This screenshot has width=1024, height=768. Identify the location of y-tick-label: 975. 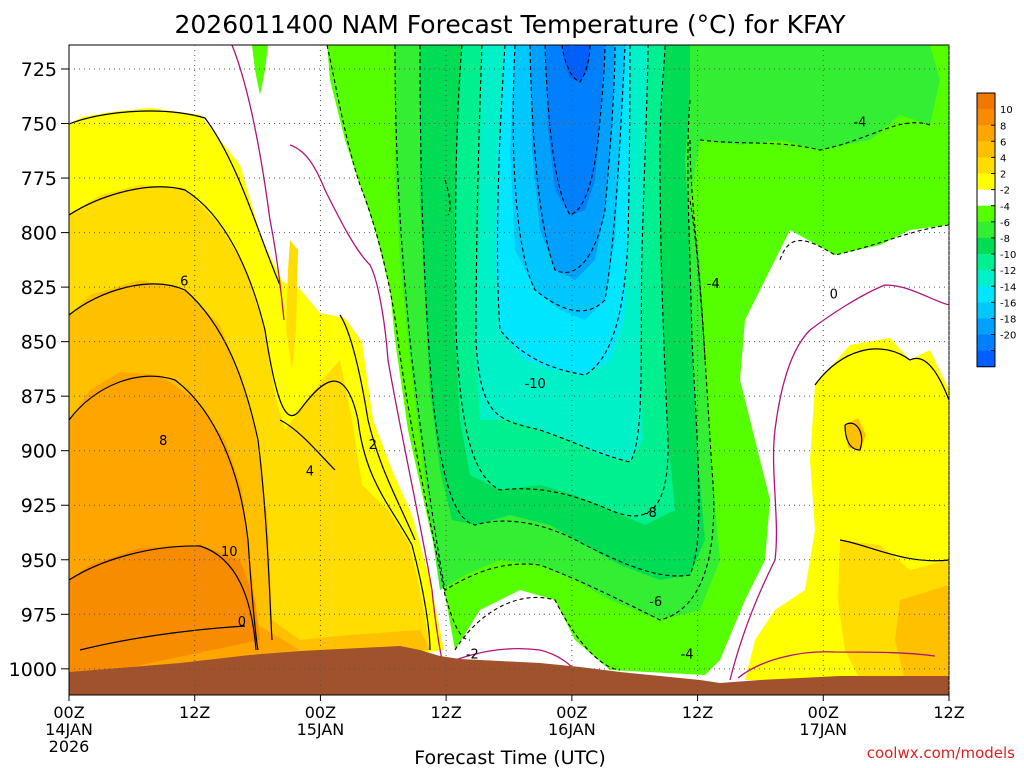
(39, 615).